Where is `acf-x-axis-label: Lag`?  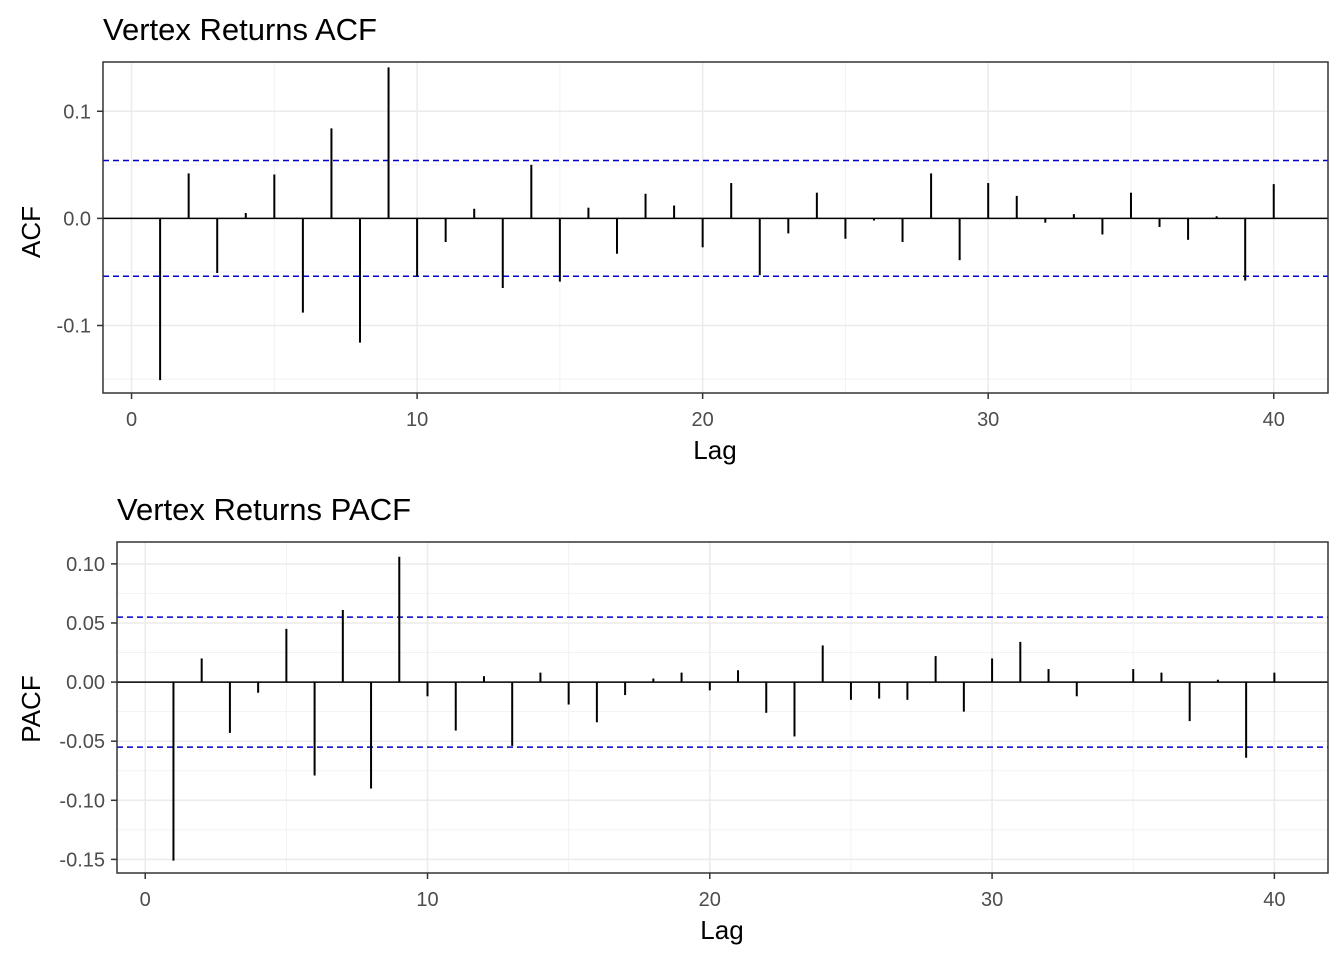
acf-x-axis-label: Lag is located at coordinates (714, 450).